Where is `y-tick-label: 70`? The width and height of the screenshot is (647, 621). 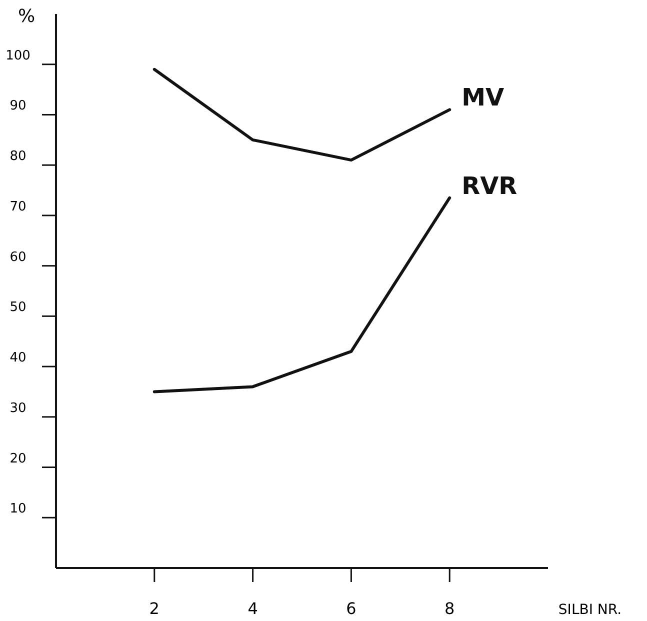 y-tick-label: 70 is located at coordinates (18, 206).